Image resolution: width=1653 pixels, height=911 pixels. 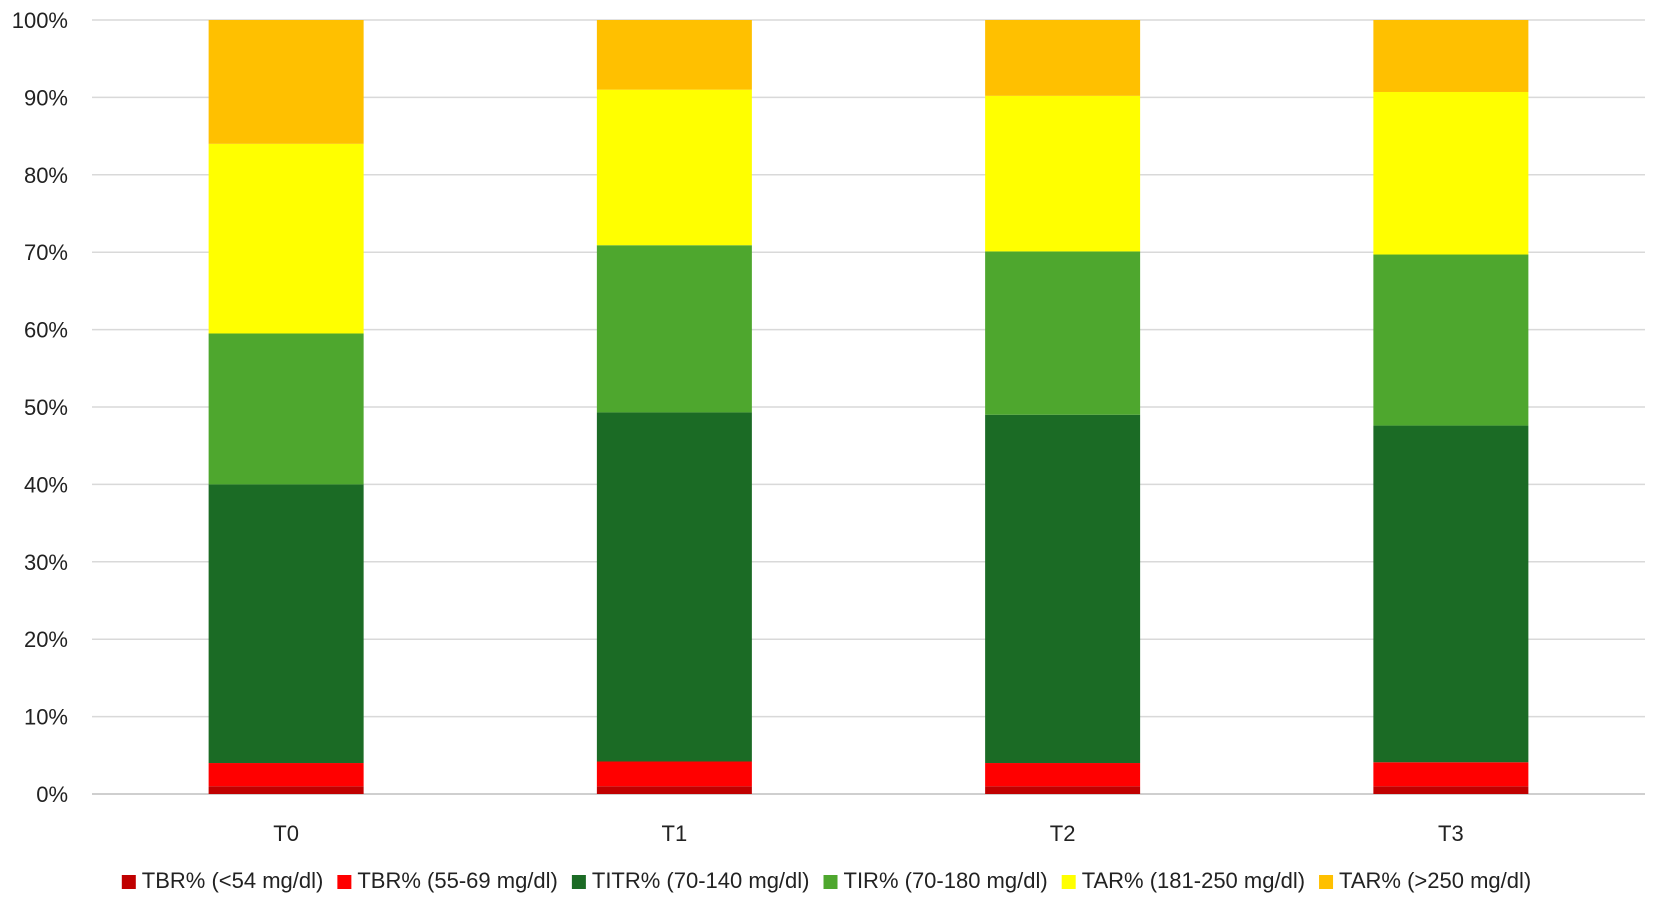 I want to click on legend-label: TIR% (70-180 mg/dl), so click(x=946, y=880).